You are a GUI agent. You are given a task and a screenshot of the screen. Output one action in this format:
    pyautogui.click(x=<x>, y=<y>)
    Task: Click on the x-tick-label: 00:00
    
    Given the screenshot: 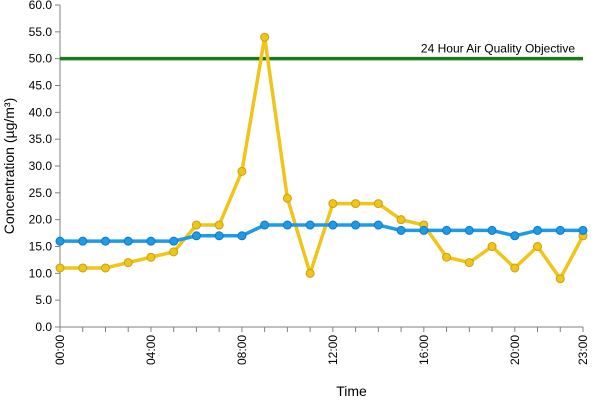 What is the action you would take?
    pyautogui.click(x=60, y=350)
    